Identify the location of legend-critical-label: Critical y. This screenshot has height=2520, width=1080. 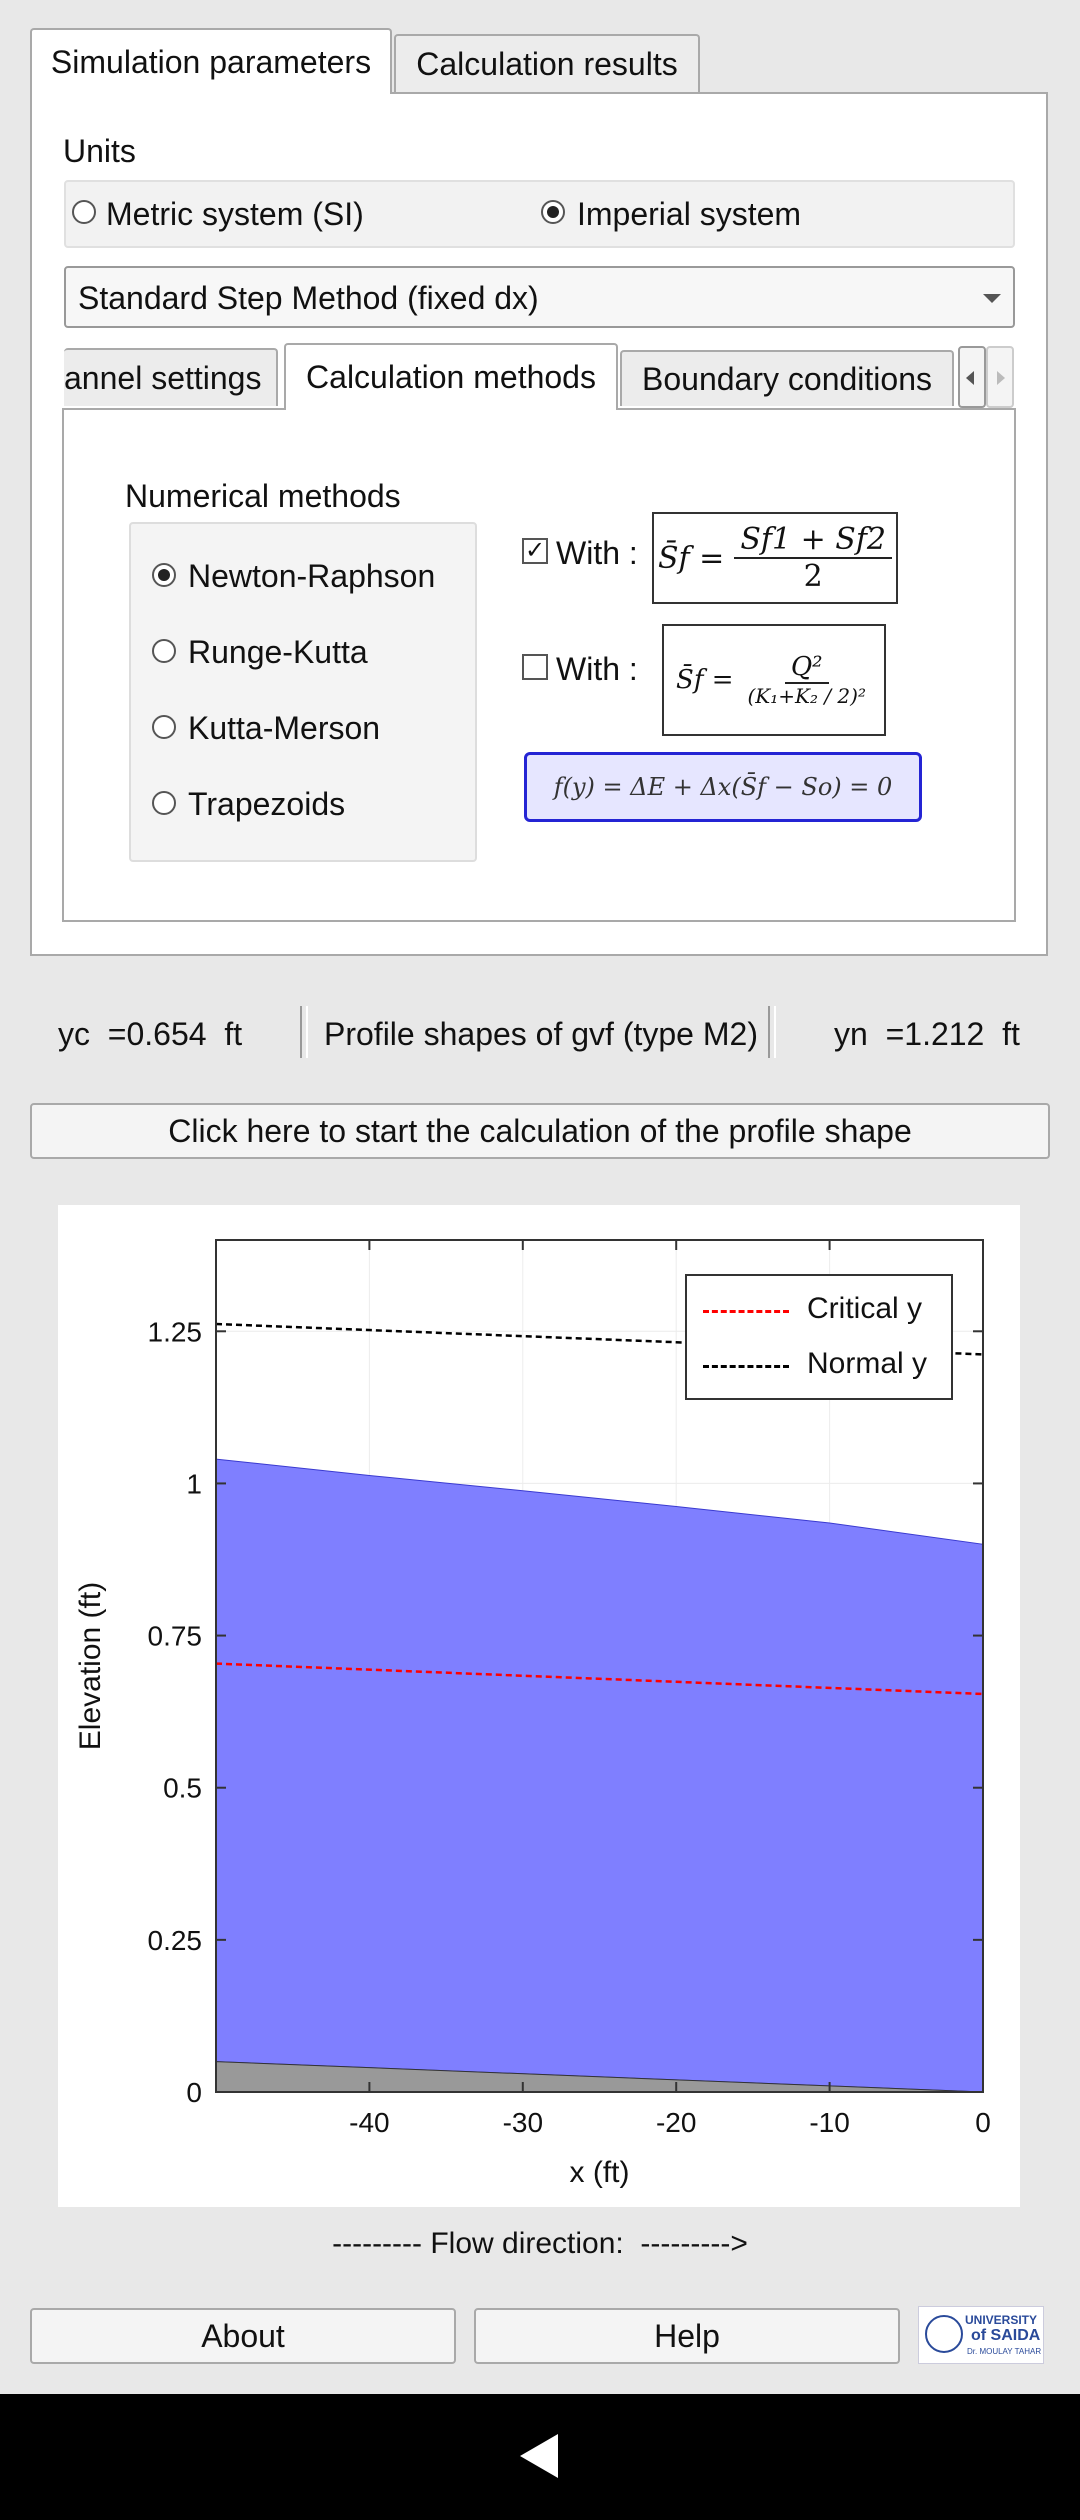
(865, 1308).